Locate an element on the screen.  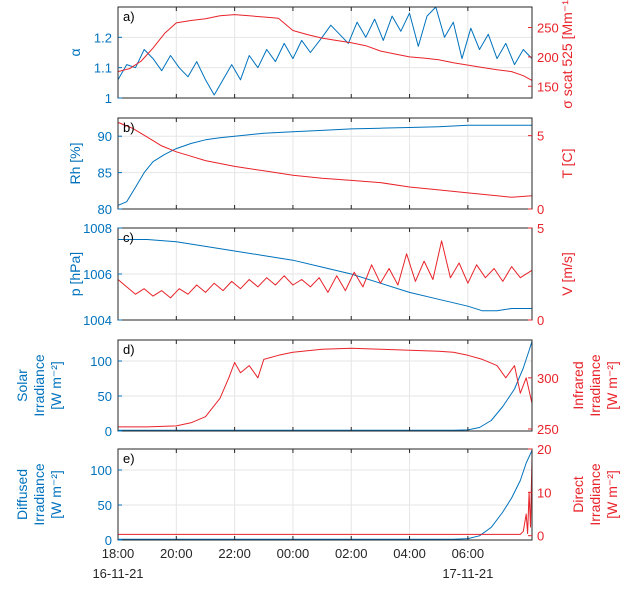
left-tick-label: 1004 is located at coordinates (97, 320).